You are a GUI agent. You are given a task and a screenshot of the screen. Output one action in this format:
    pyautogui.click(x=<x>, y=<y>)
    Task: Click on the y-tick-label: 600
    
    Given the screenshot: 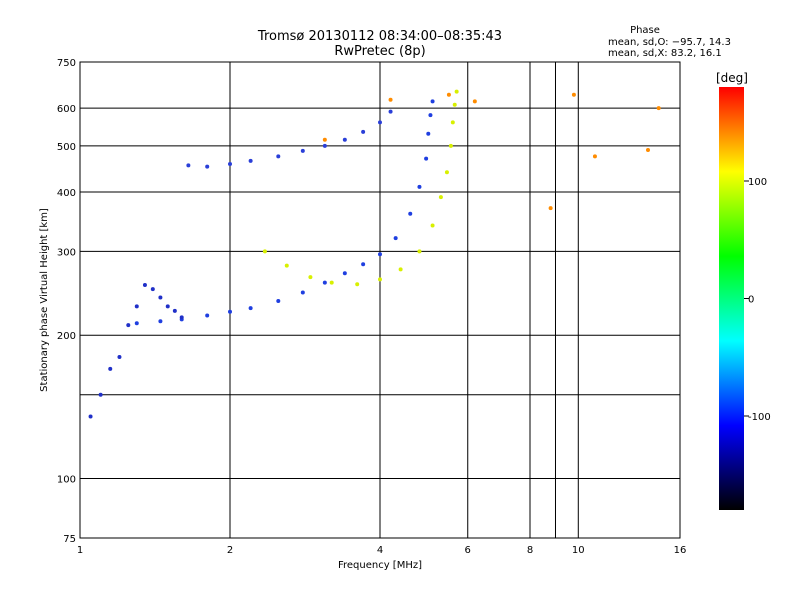 What is the action you would take?
    pyautogui.click(x=66, y=109)
    